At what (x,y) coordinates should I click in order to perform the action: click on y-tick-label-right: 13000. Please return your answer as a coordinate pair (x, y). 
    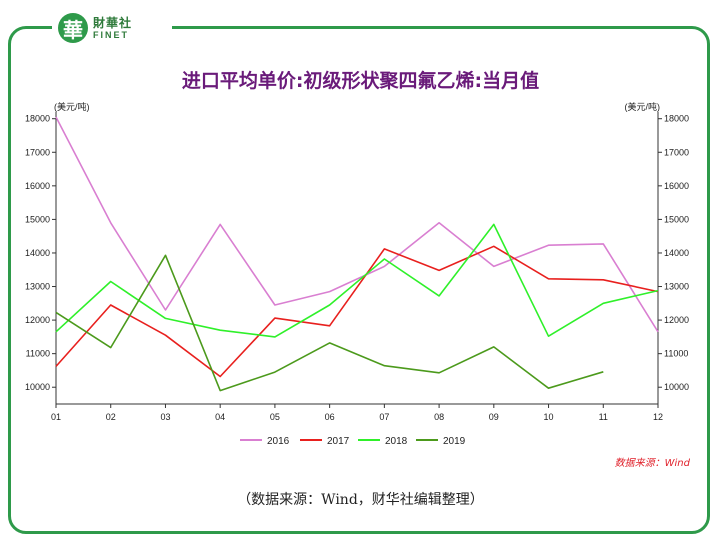
    Looking at the image, I should click on (676, 287).